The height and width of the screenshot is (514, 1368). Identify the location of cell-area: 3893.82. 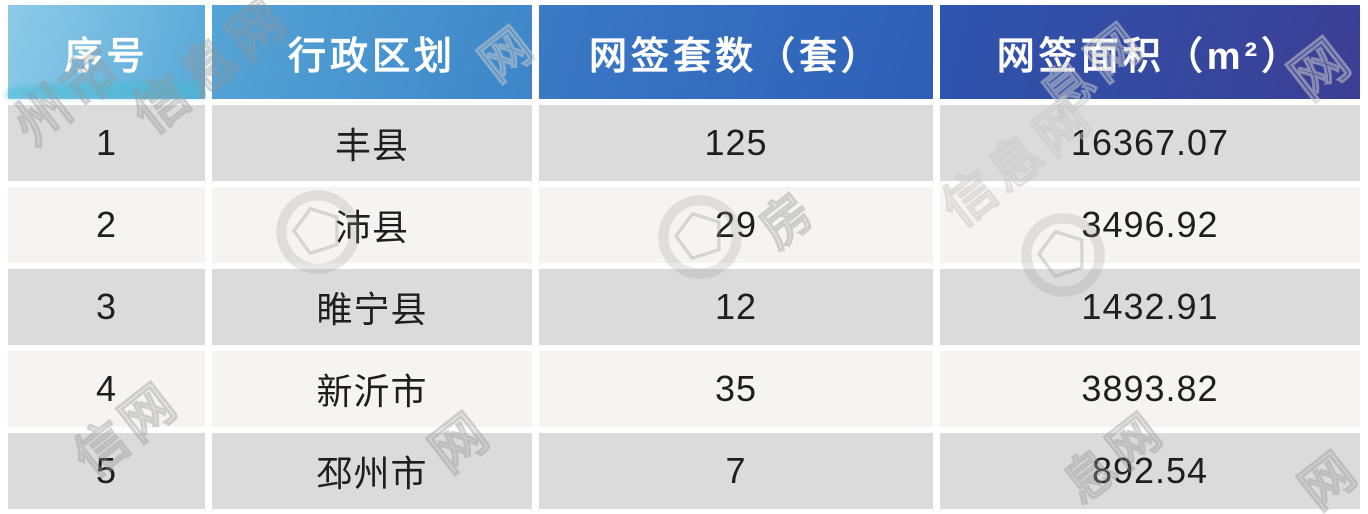
(1150, 389).